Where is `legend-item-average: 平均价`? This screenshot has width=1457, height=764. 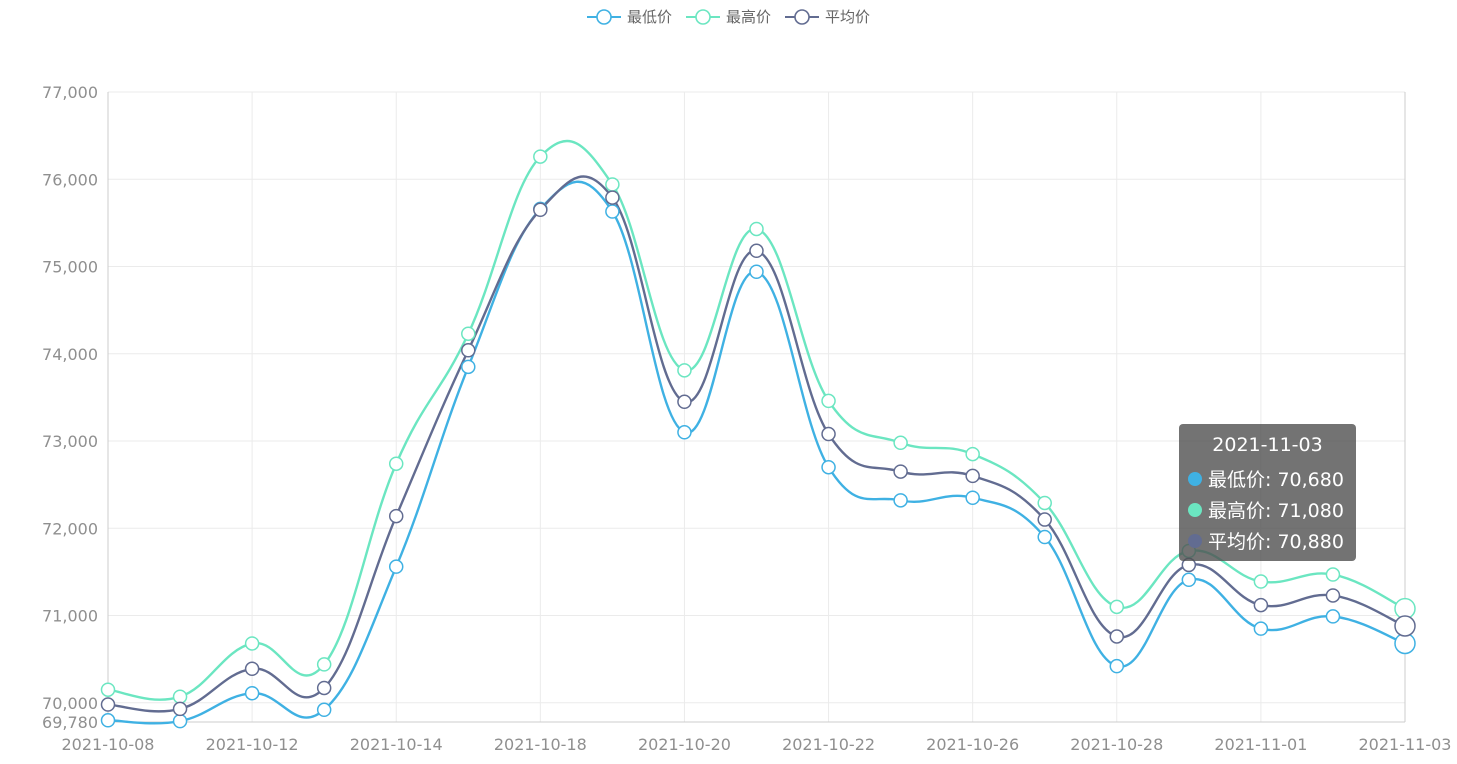 legend-item-average: 平均价 is located at coordinates (827, 16).